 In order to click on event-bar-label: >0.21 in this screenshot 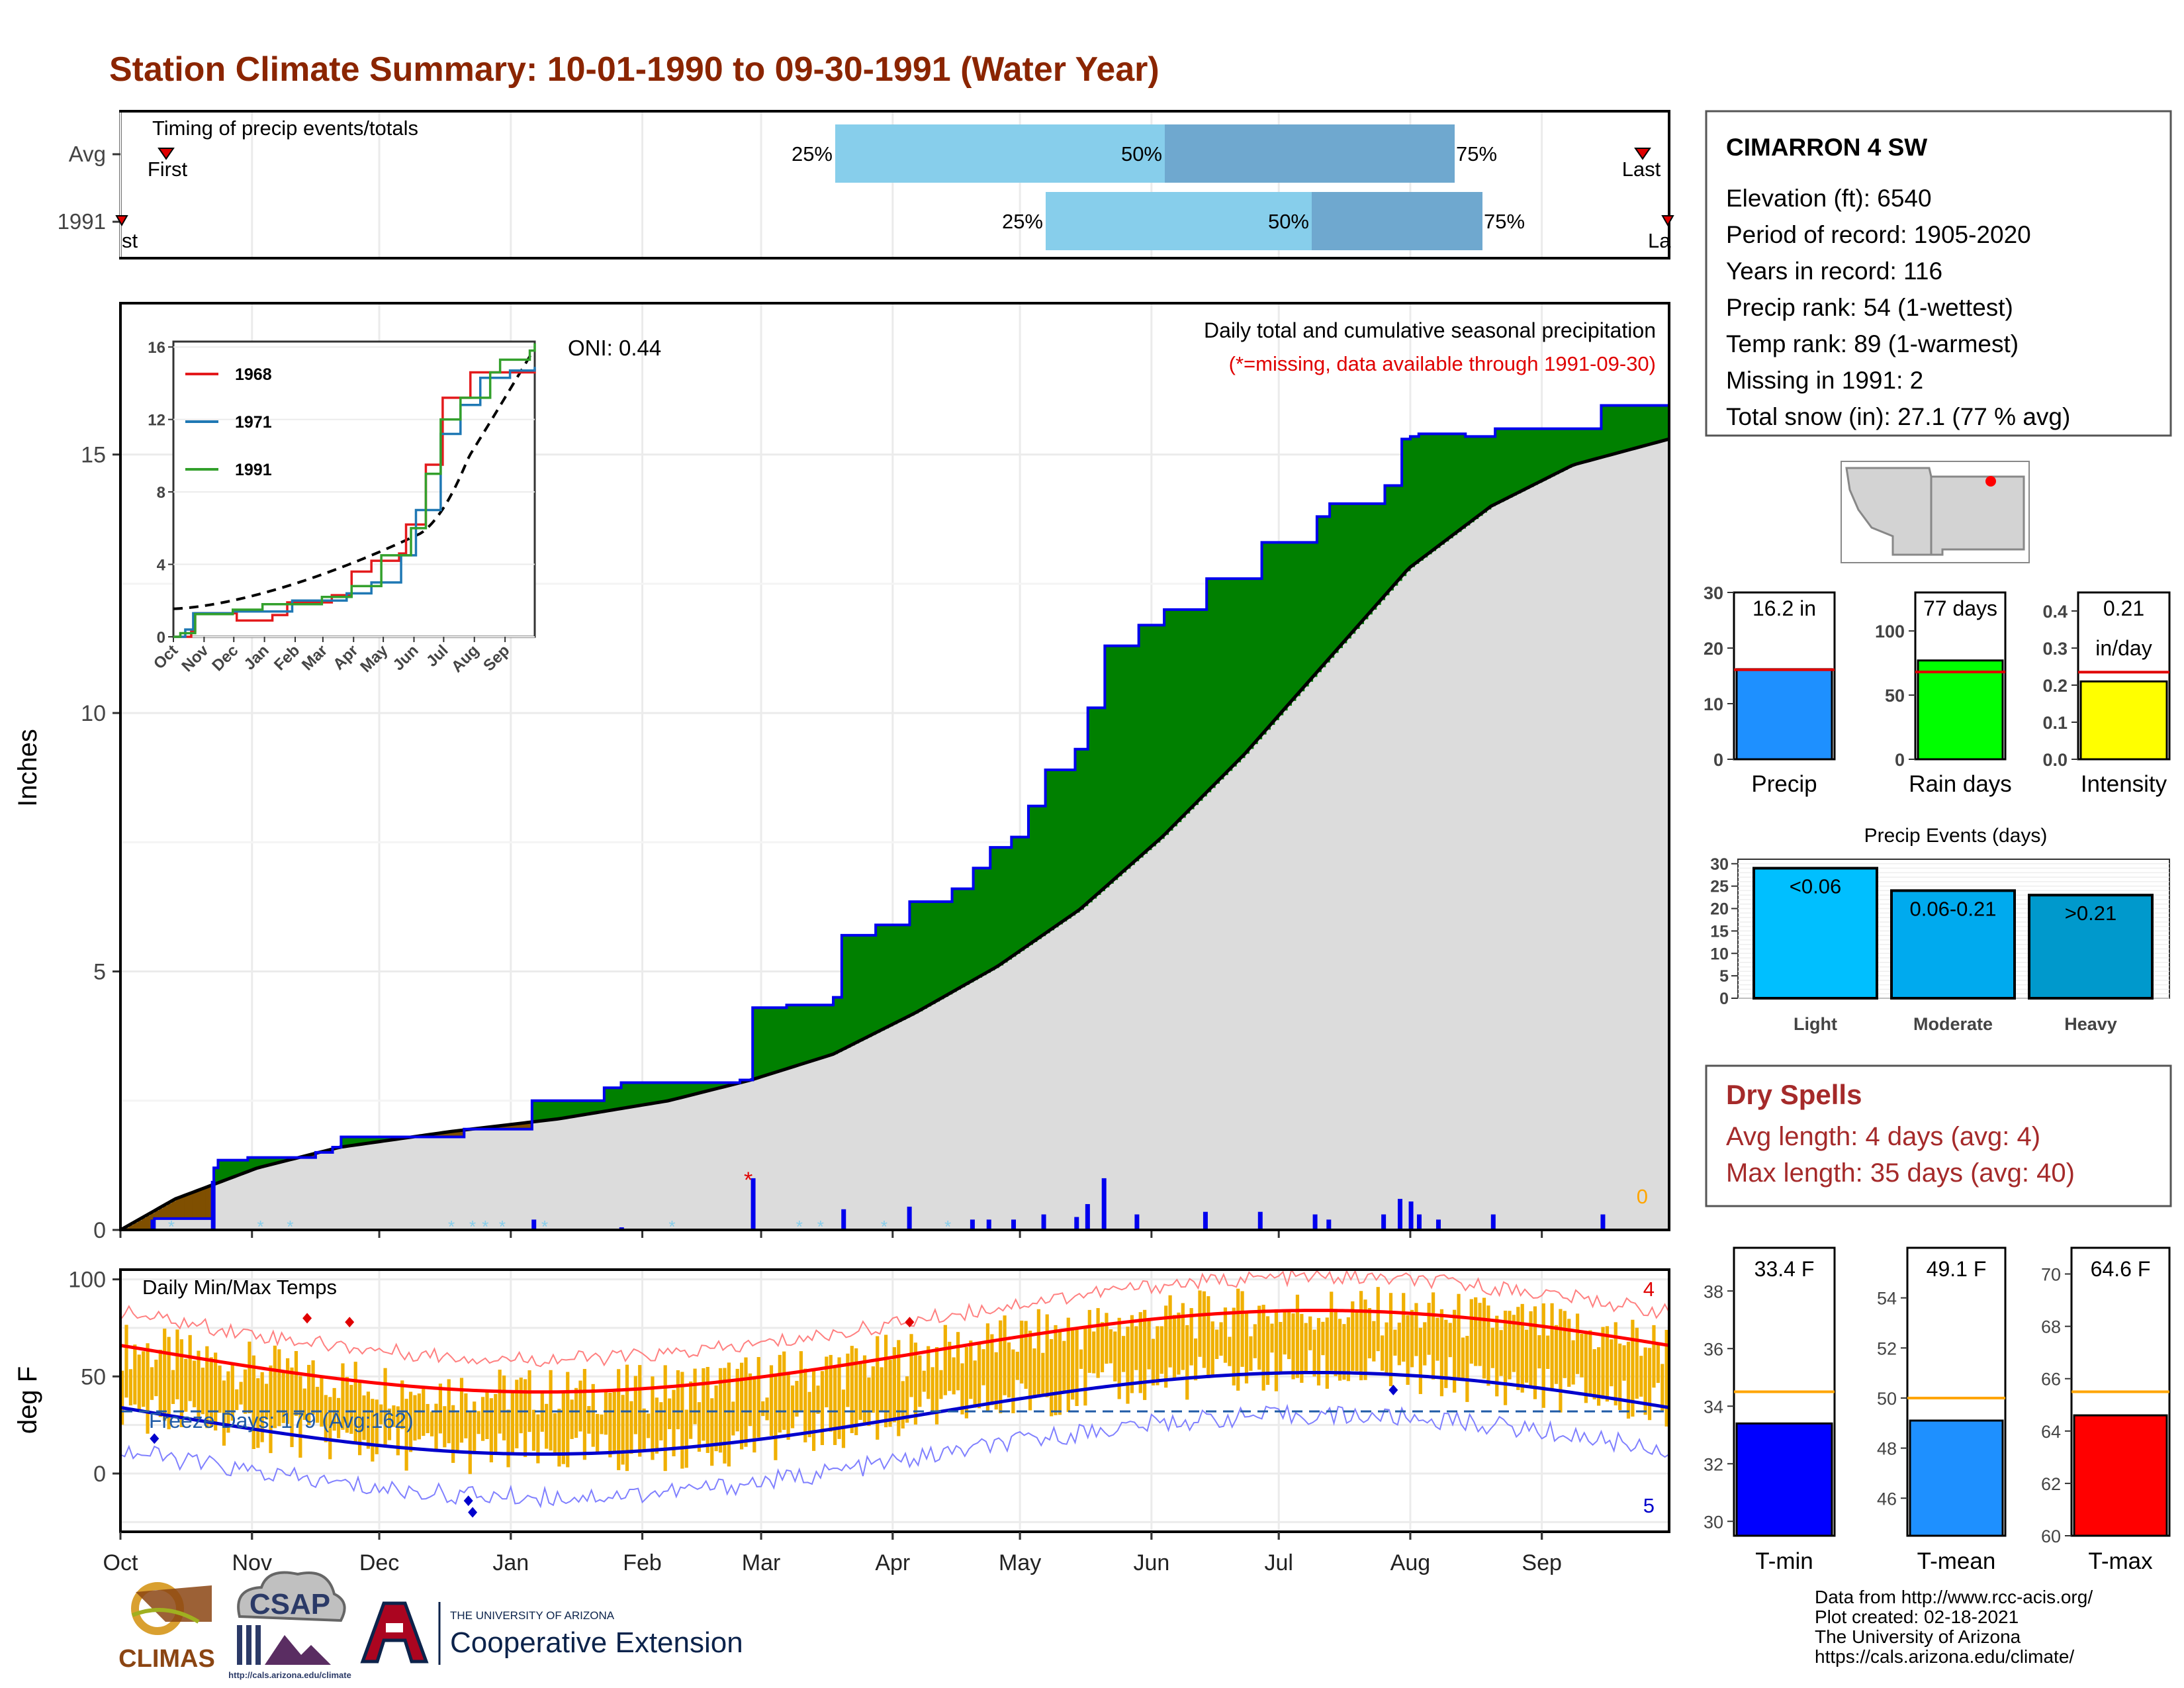, I will do `click(2090, 913)`.